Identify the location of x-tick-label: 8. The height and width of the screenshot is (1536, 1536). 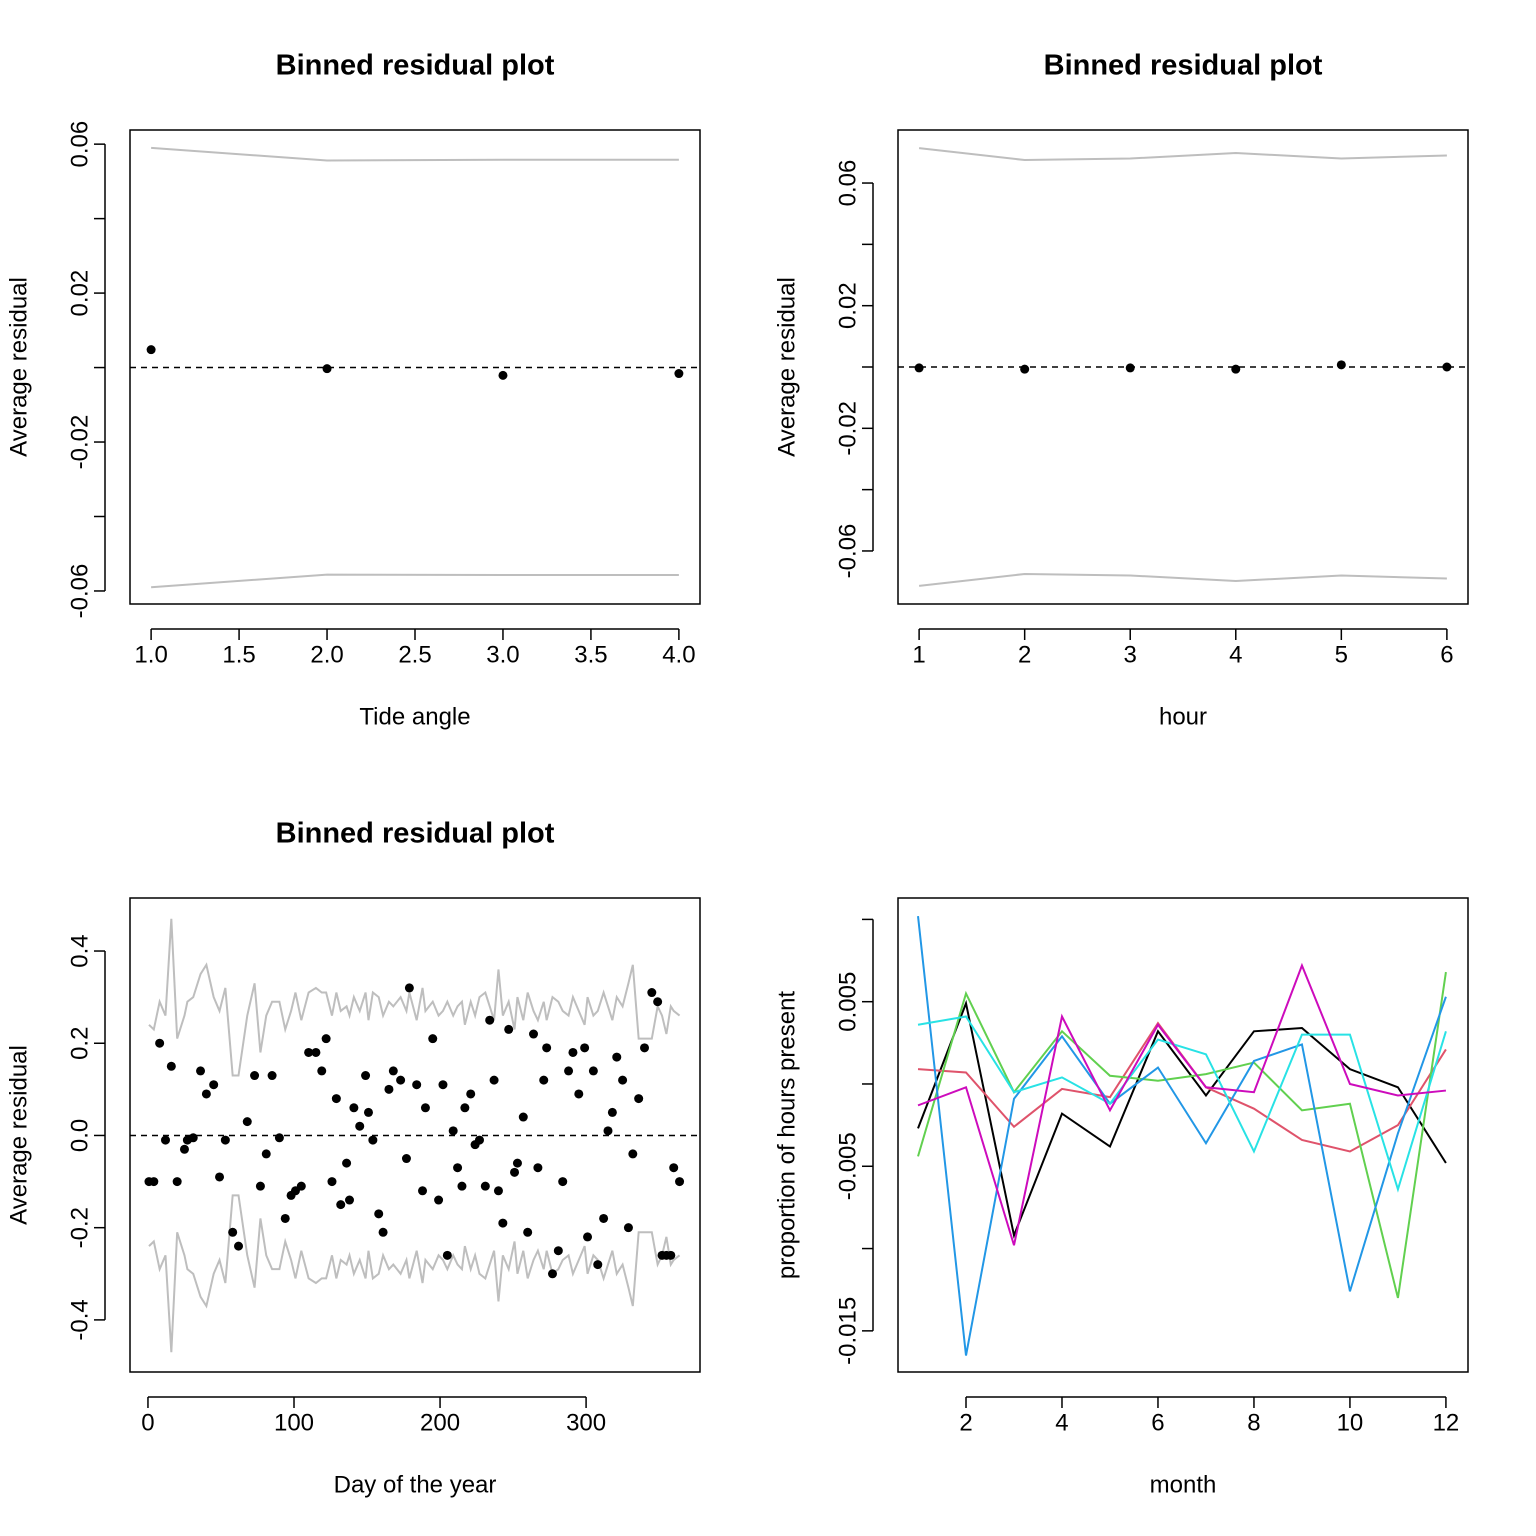
(1253, 1422).